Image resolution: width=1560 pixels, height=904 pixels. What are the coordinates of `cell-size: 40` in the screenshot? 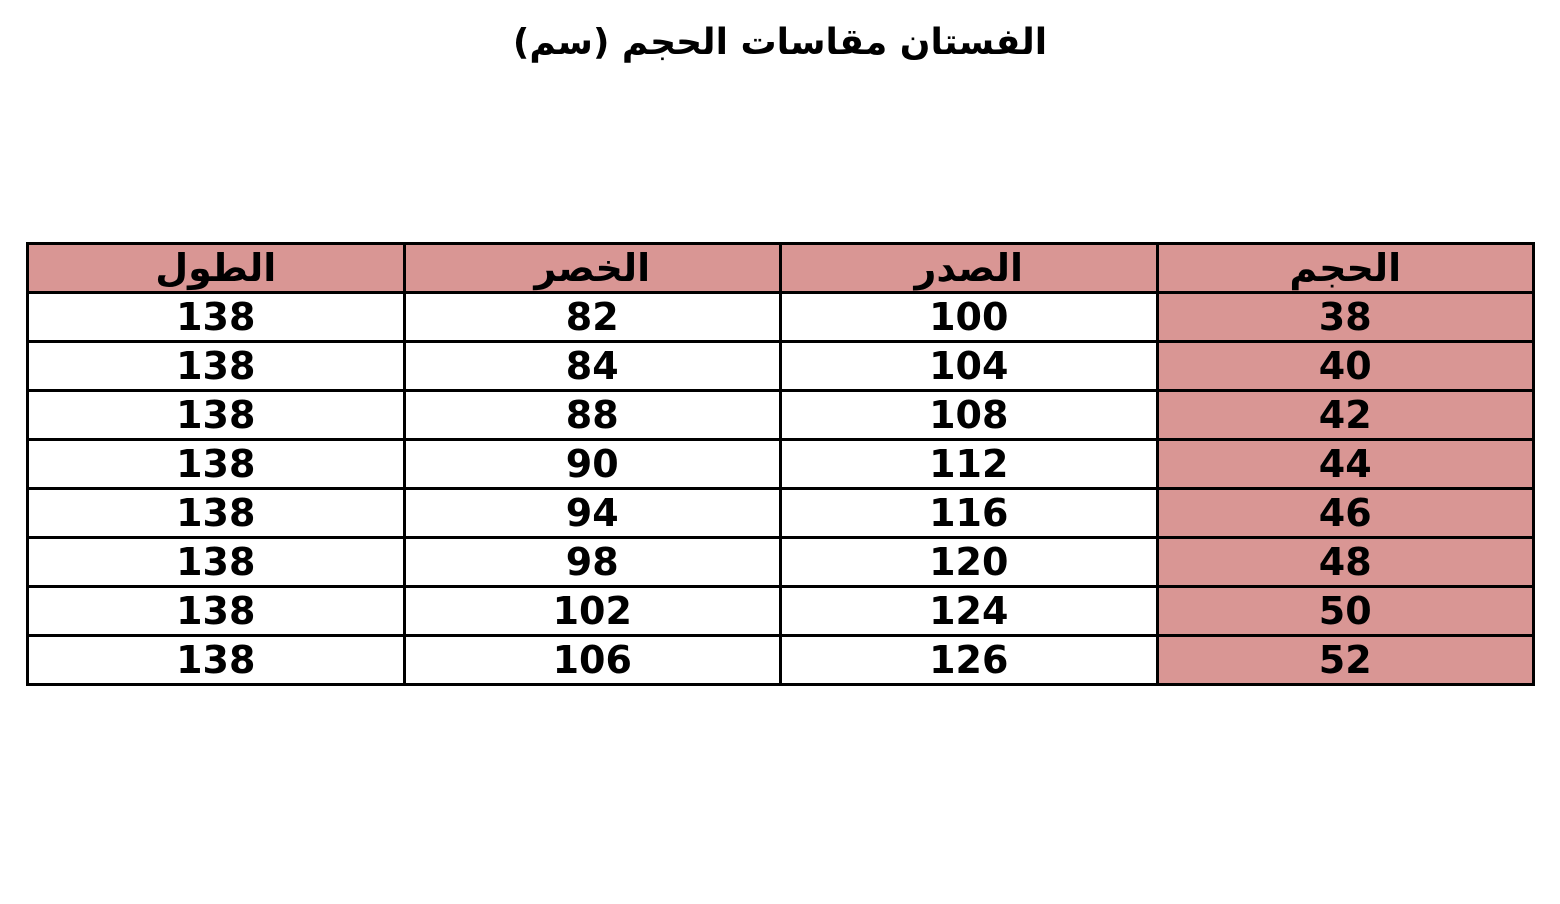 It's located at (1345, 366).